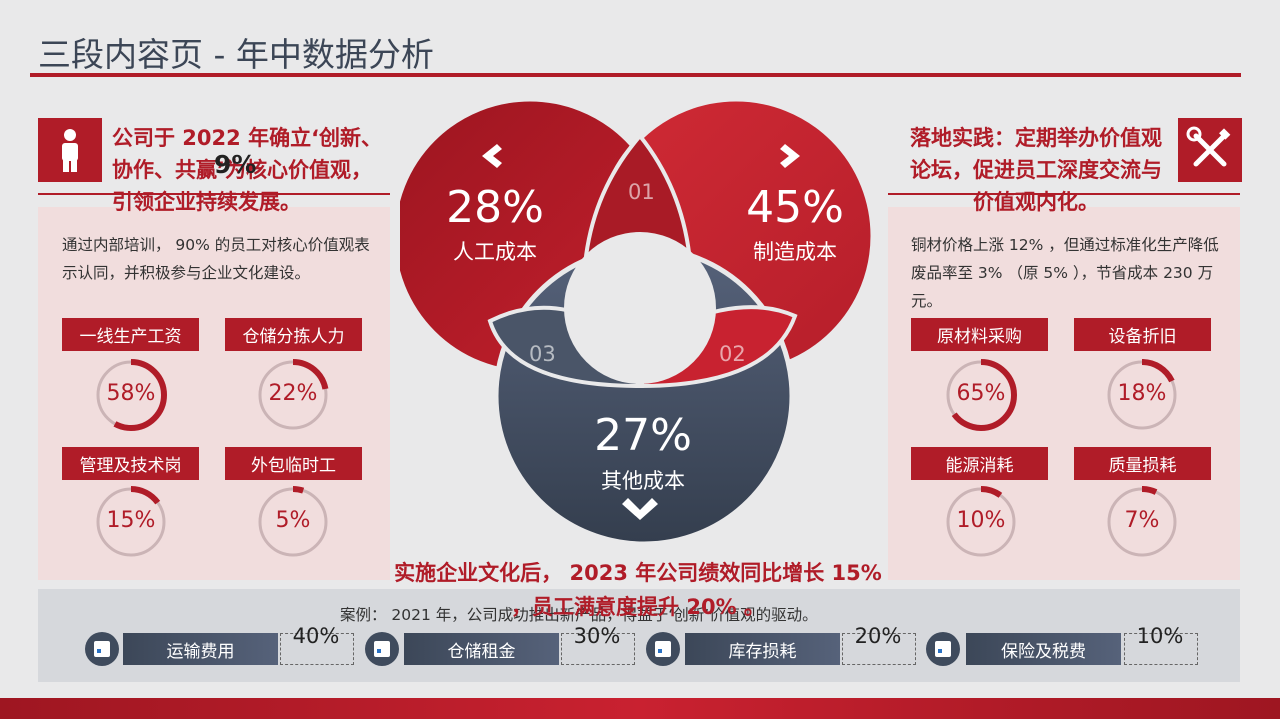 Image resolution: width=1280 pixels, height=719 pixels. Describe the element at coordinates (979, 334) in the screenshot. I see `right-tag-1: 原材料采购` at that location.